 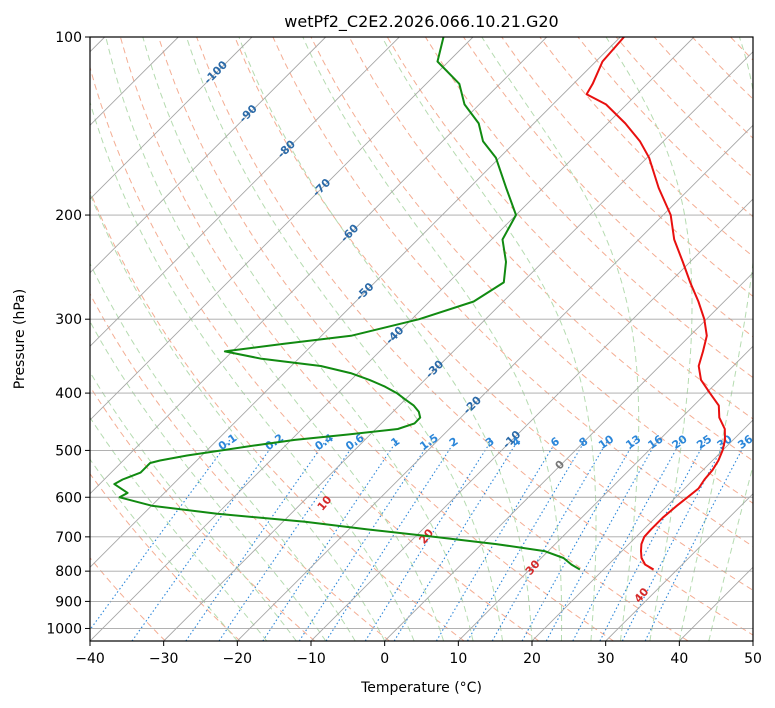 I want to click on isotherm-label: 0, so click(x=560, y=465).